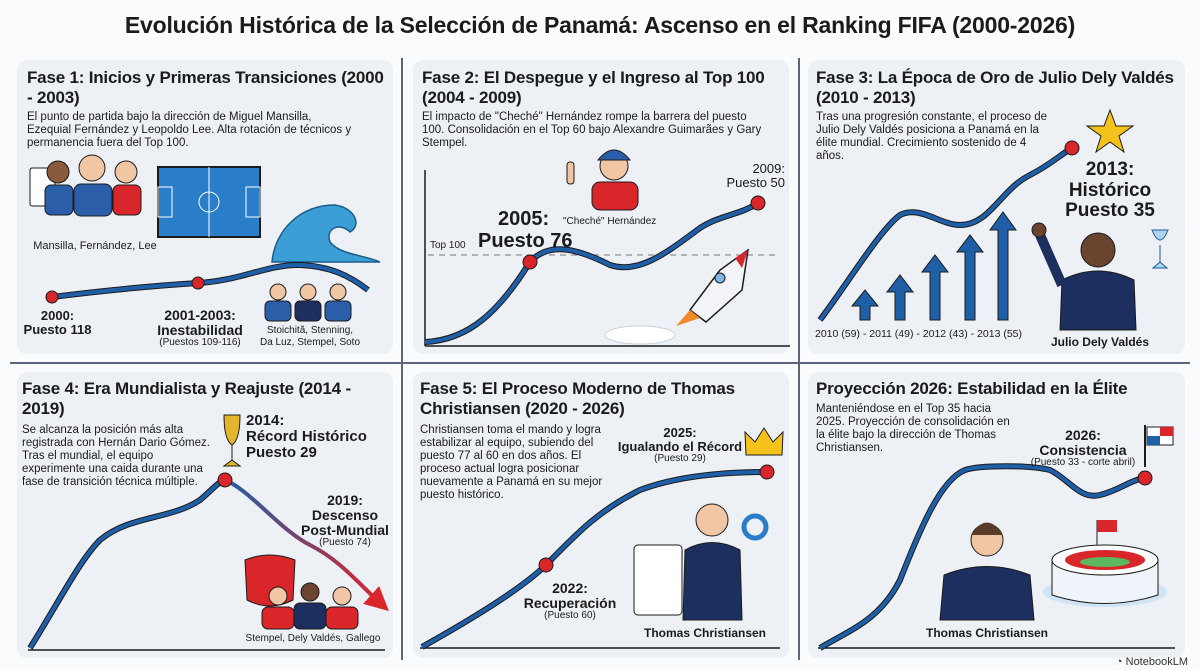 This screenshot has height=670, width=1200. I want to click on coaches-caption: Stempel, Dely Valdés, Gallego, so click(313, 638).